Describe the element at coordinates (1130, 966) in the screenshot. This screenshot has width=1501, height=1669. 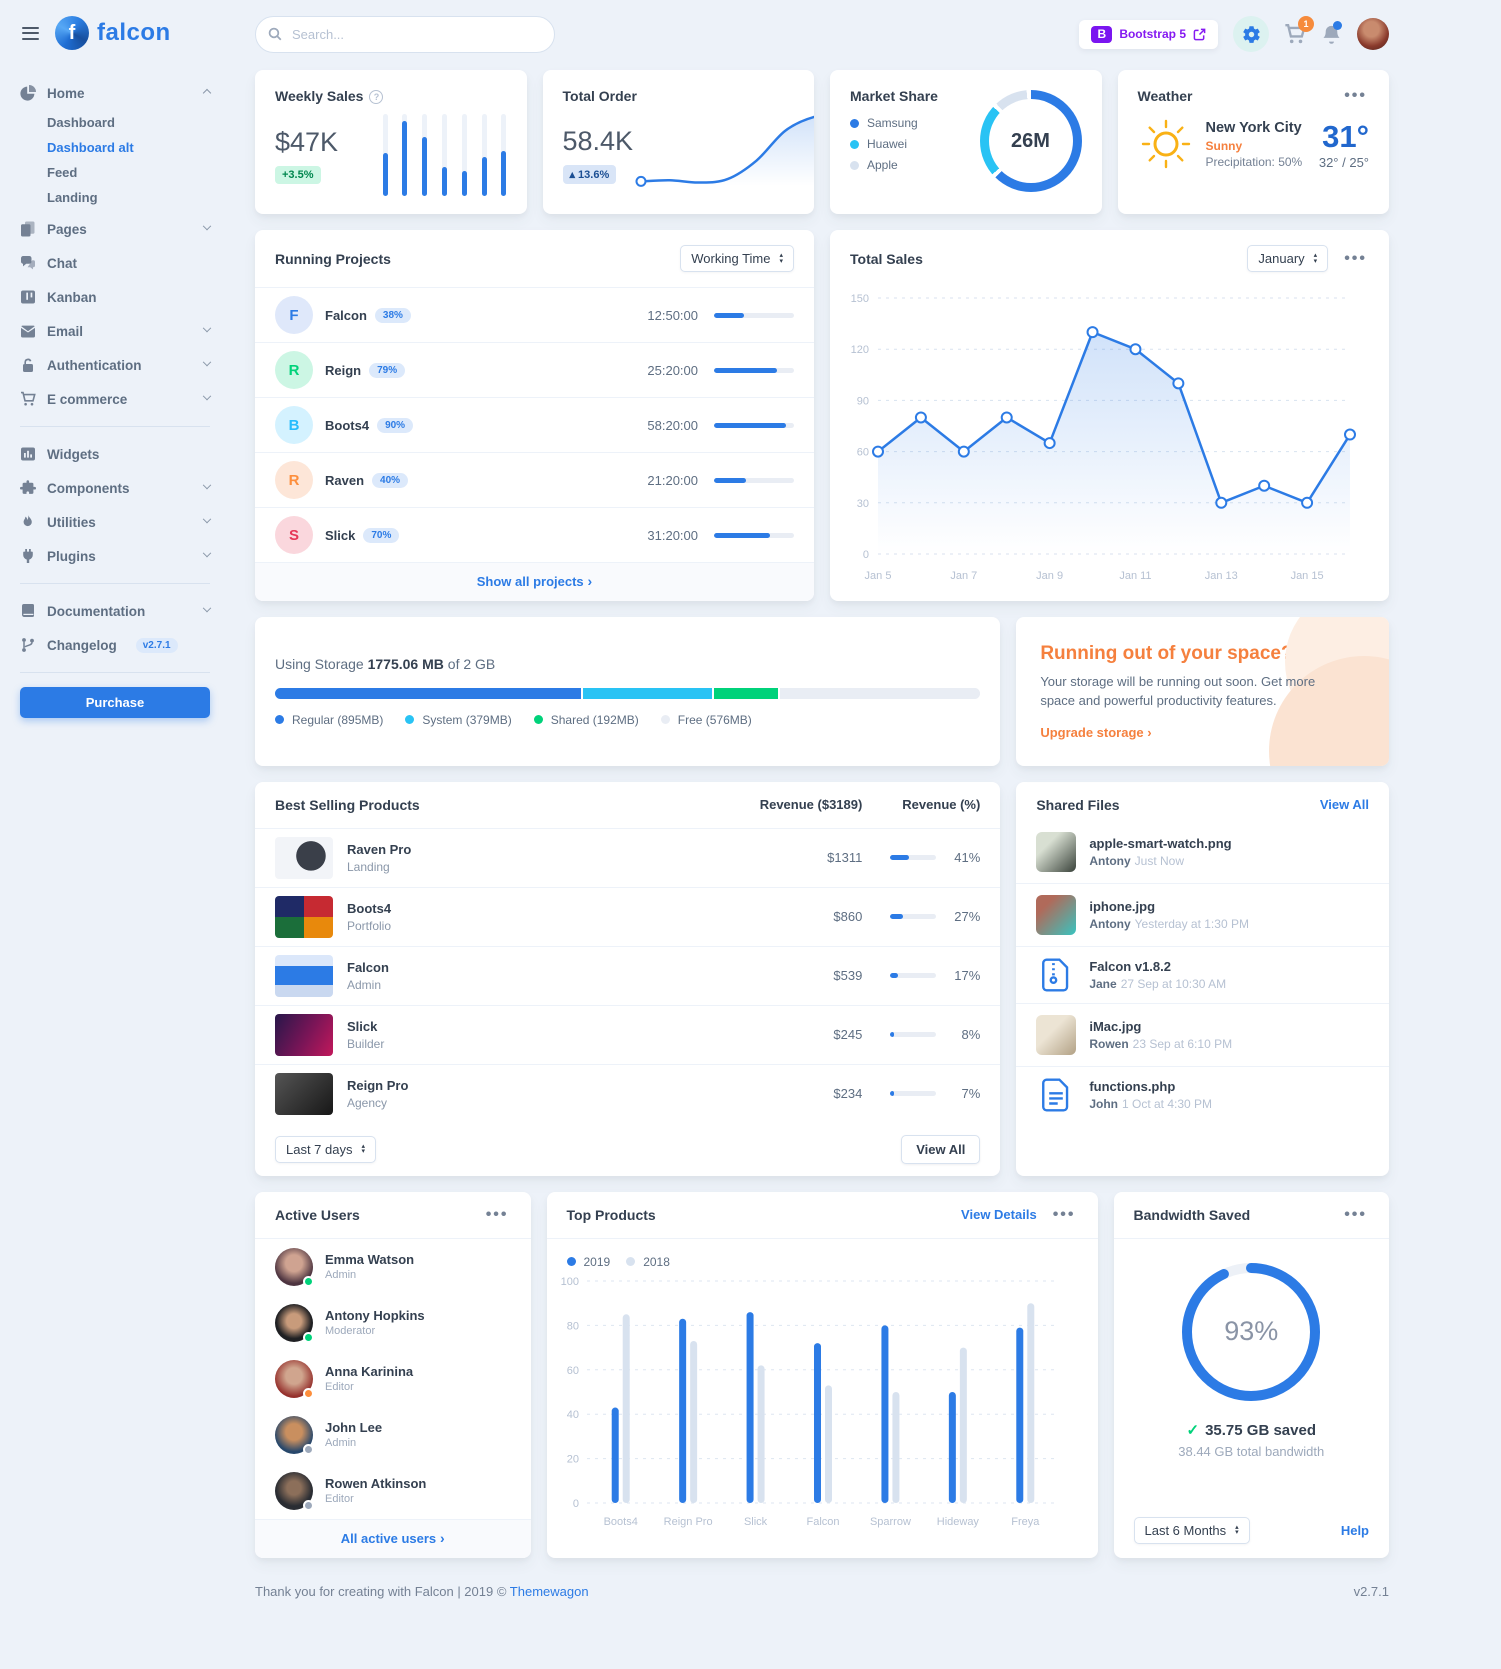
I see `file-name: Falcon v1.8.2` at that location.